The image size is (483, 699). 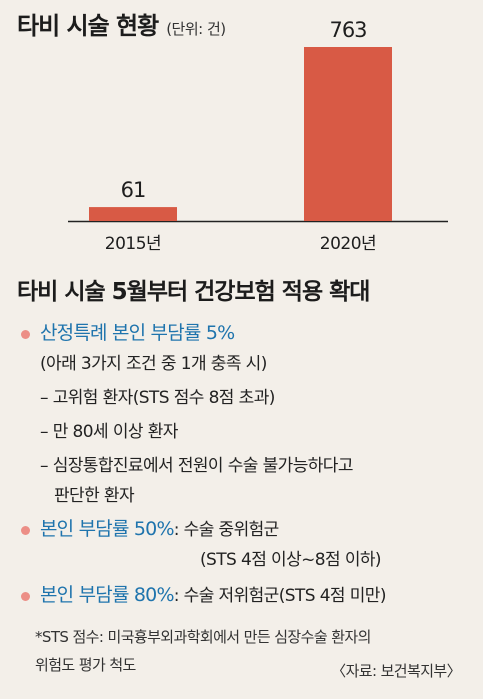 What do you see at coordinates (193, 292) in the screenshot?
I see `policy-title: 타비 시술 5월부터 건강보험 적용 확대` at bounding box center [193, 292].